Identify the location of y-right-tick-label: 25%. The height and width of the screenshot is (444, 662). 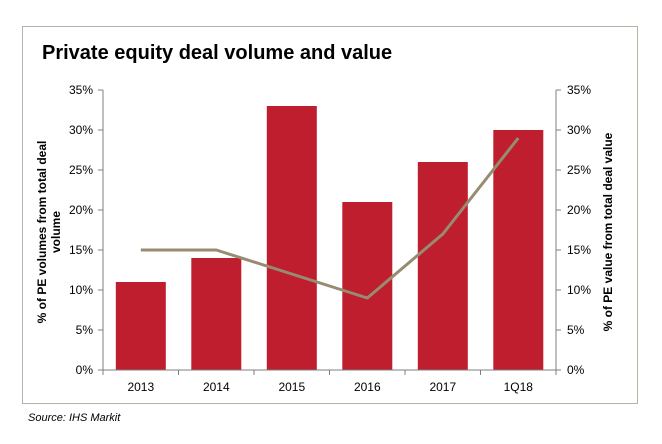
(579, 170).